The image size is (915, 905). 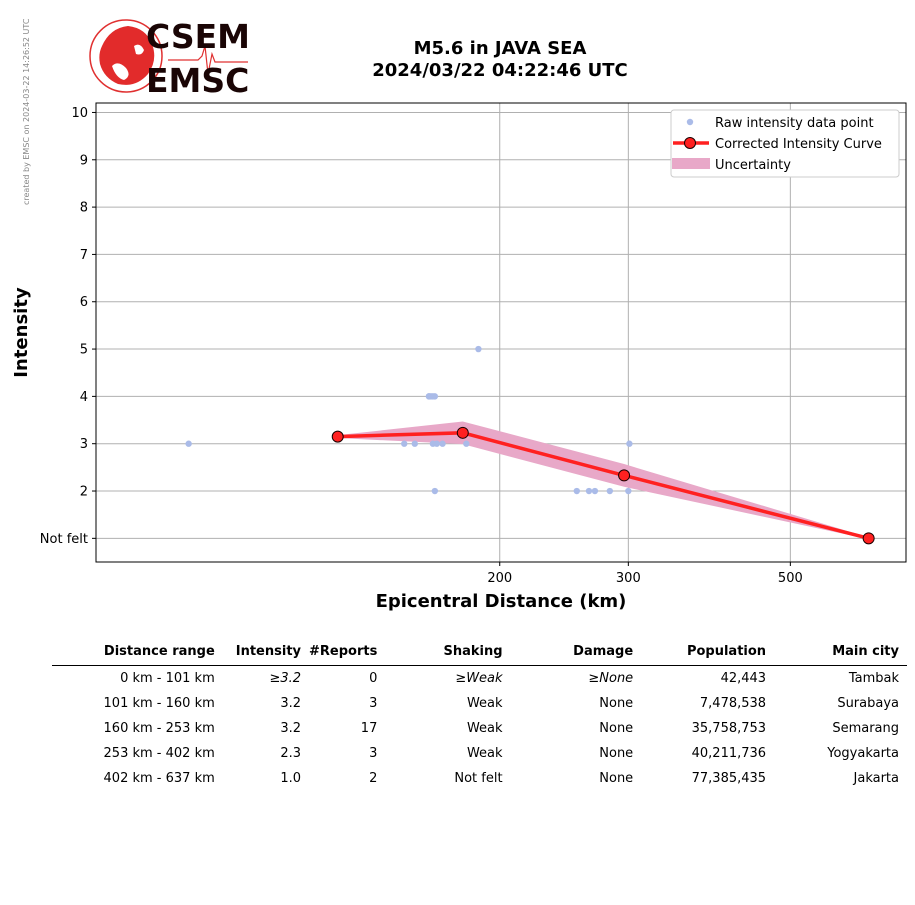 What do you see at coordinates (794, 123) in the screenshot?
I see `legend-label: Raw intensity data point` at bounding box center [794, 123].